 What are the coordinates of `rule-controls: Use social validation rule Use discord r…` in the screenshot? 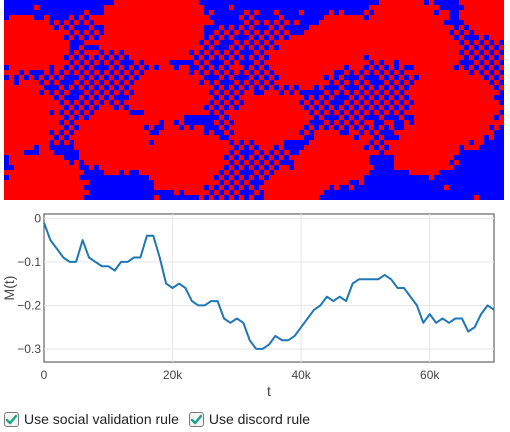 It's located at (162, 419).